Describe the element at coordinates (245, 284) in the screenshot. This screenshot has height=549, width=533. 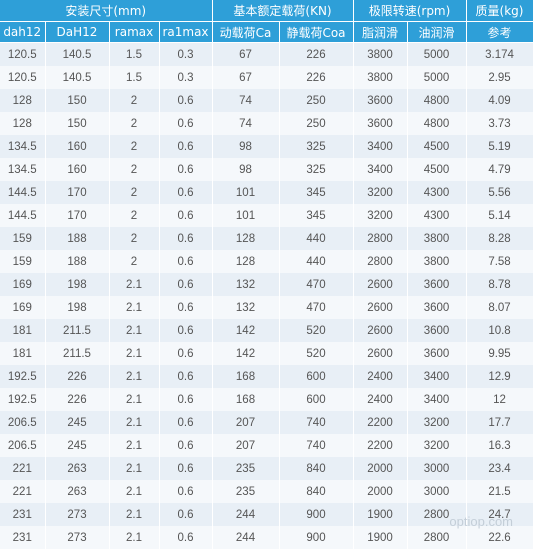
I see `table-cell: 132` at that location.